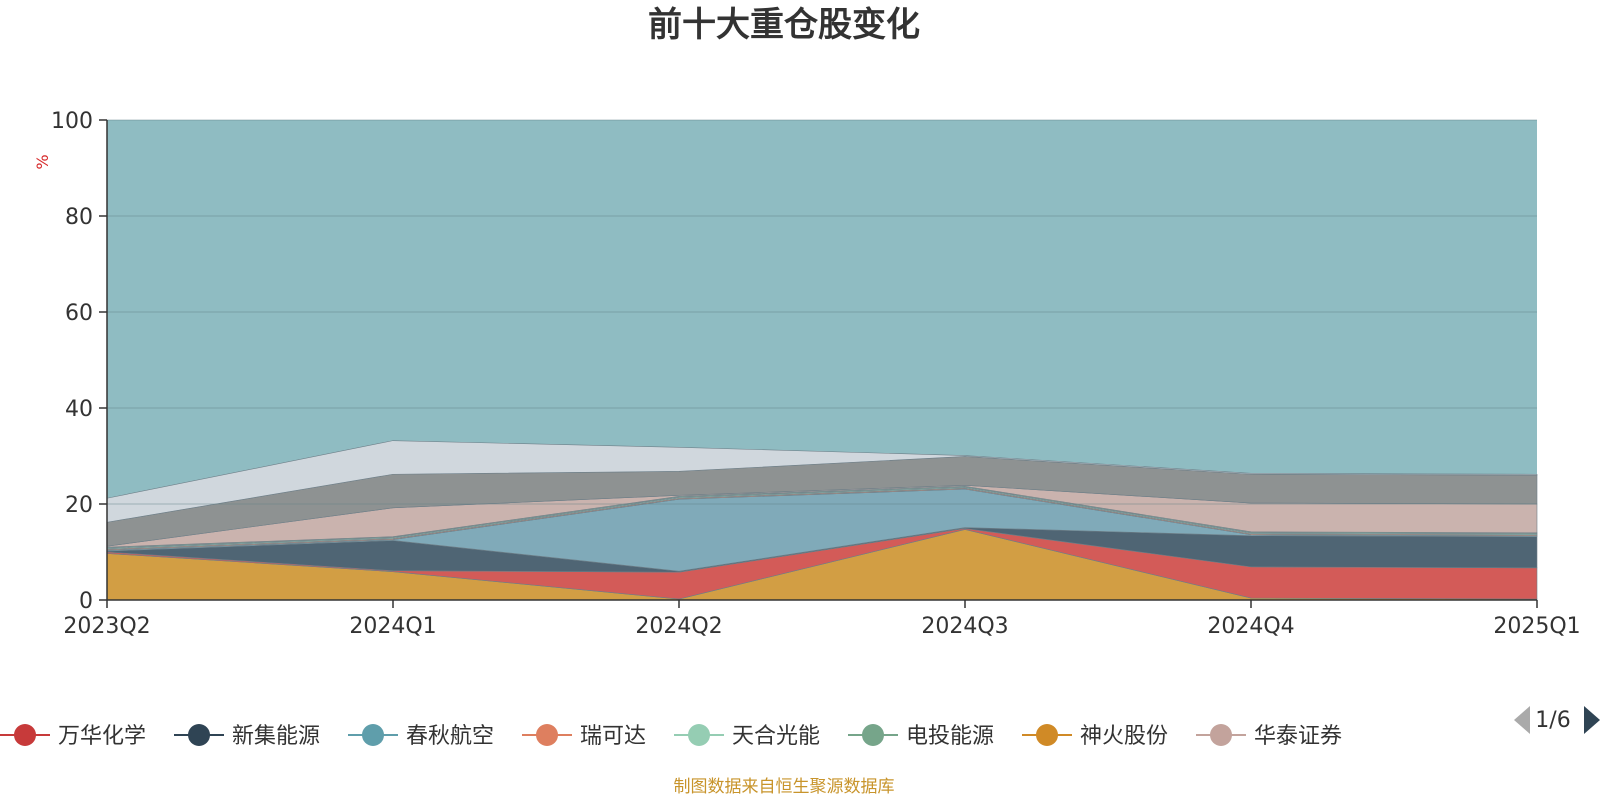  What do you see at coordinates (79, 313) in the screenshot?
I see `y-tick-label: 60` at bounding box center [79, 313].